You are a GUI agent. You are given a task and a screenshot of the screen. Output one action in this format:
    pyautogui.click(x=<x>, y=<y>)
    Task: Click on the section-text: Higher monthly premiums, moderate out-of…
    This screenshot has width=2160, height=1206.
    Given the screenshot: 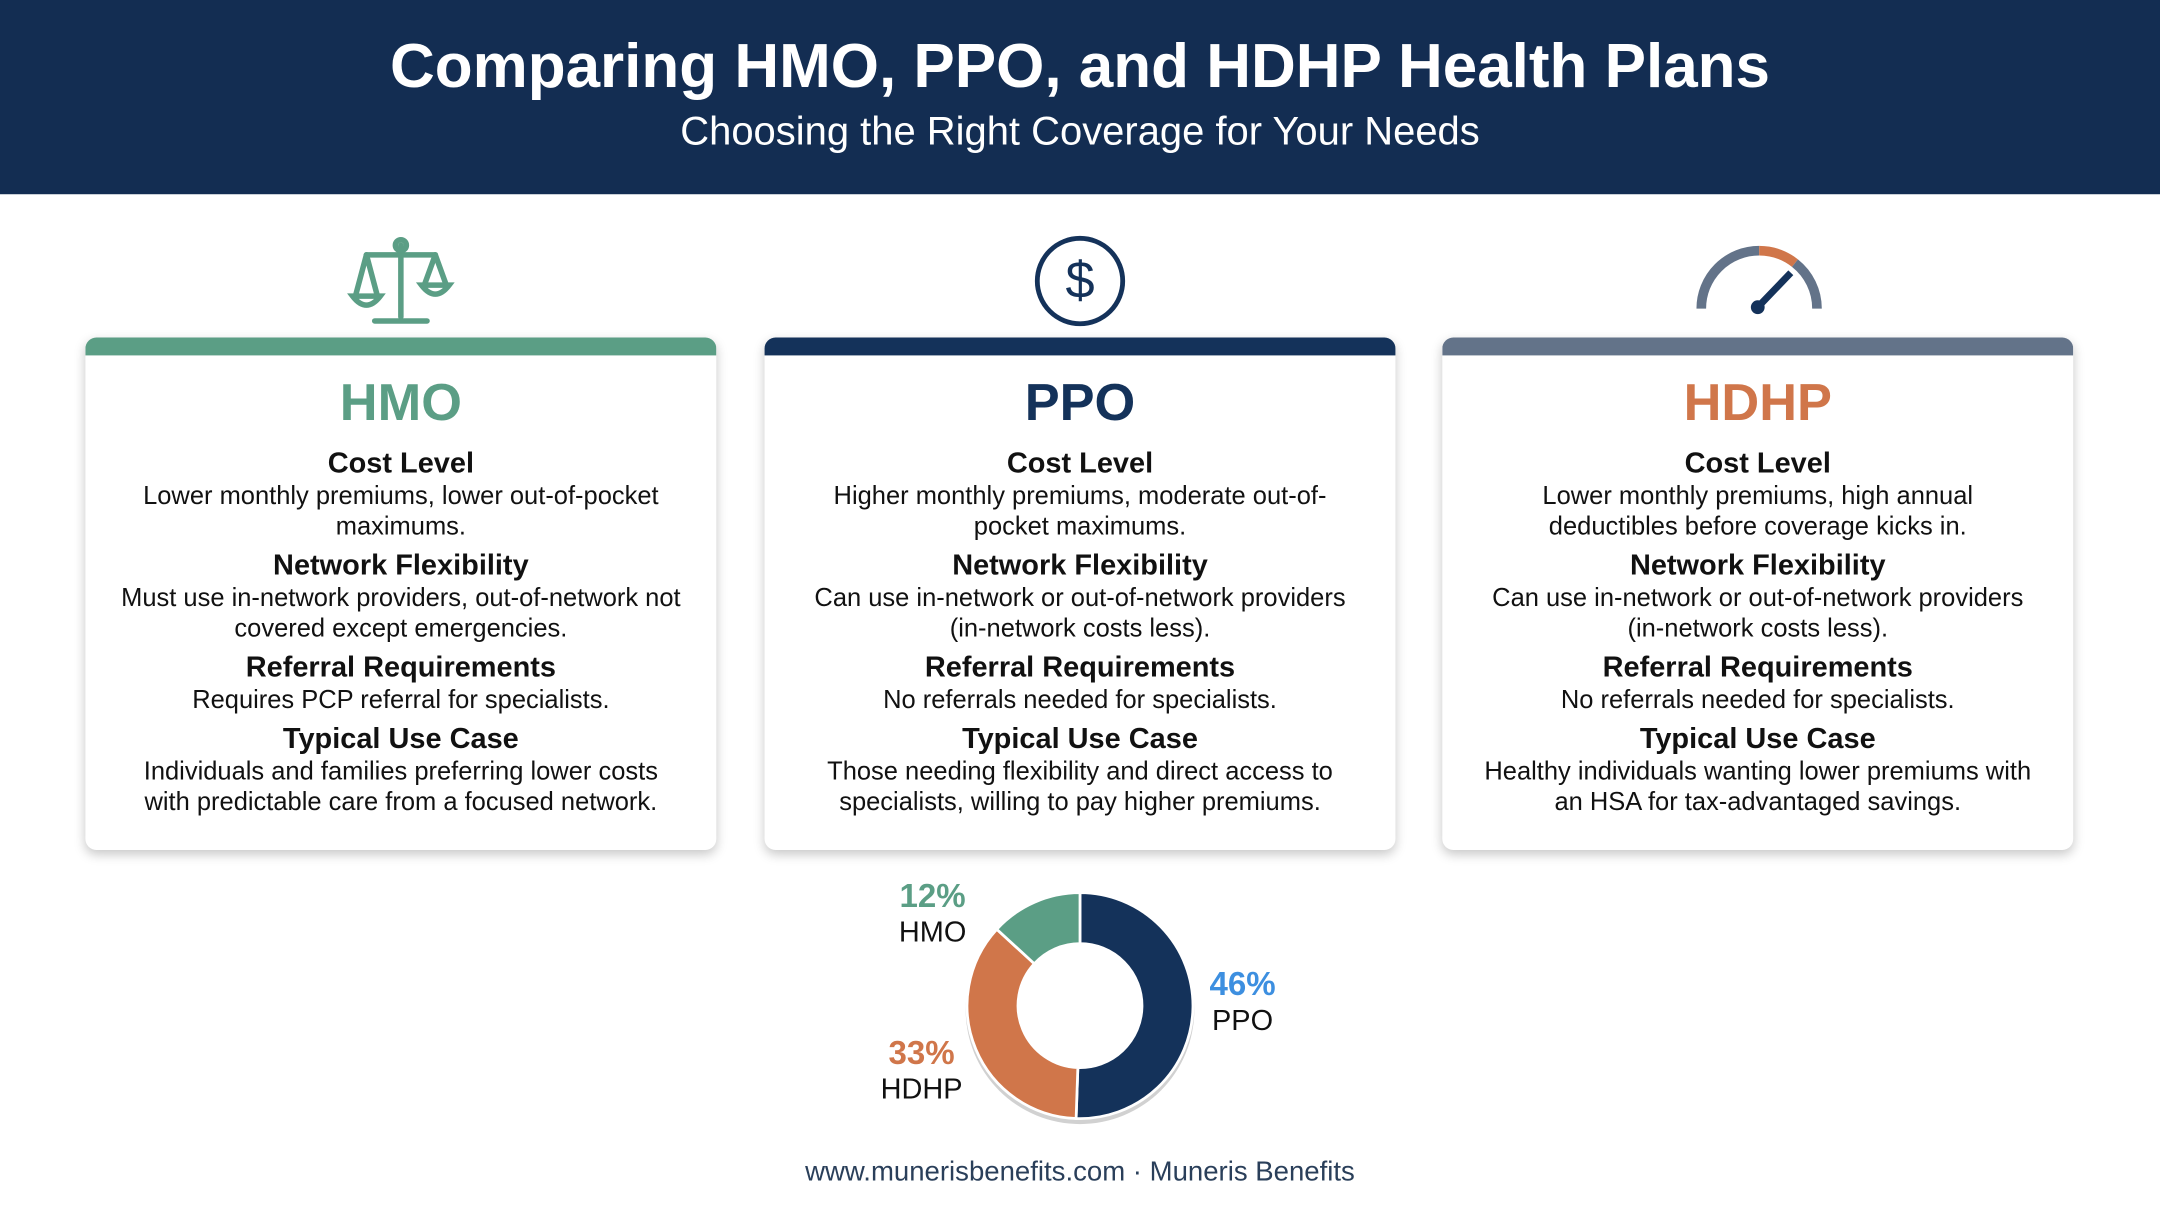 What is the action you would take?
    pyautogui.click(x=1080, y=510)
    